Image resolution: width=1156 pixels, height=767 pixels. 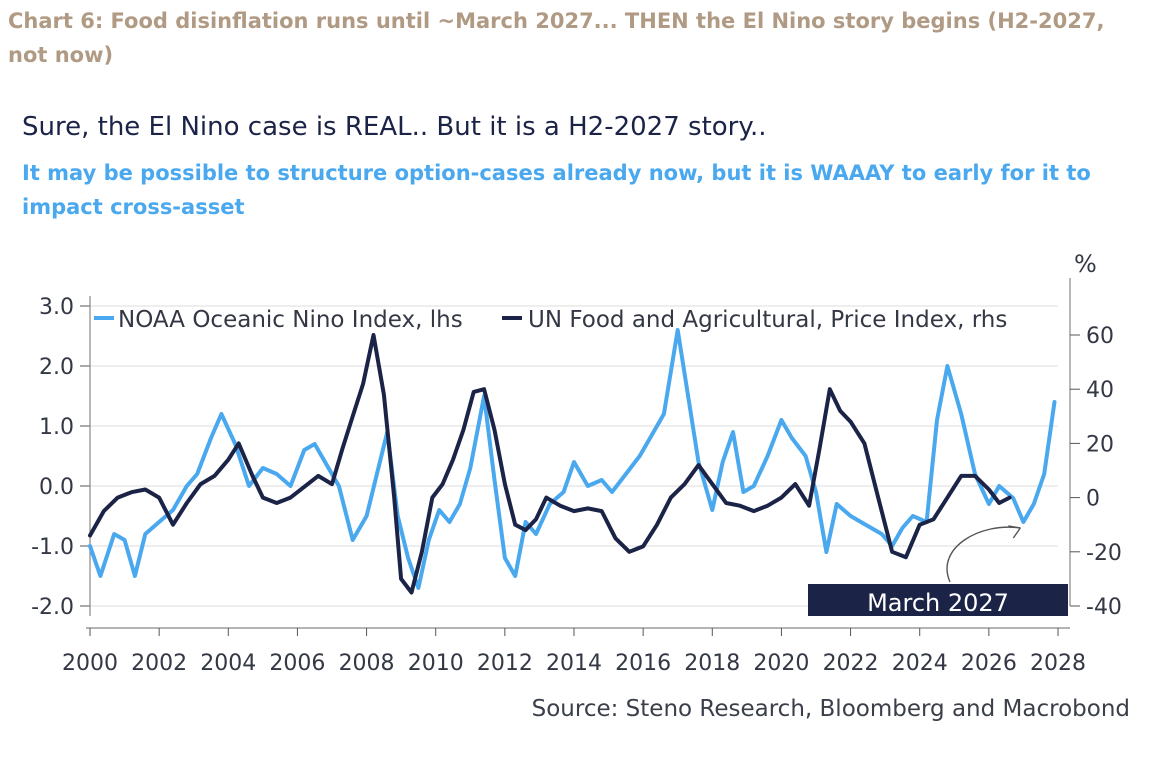 I want to click on x-tick-label: 2010, so click(x=436, y=663).